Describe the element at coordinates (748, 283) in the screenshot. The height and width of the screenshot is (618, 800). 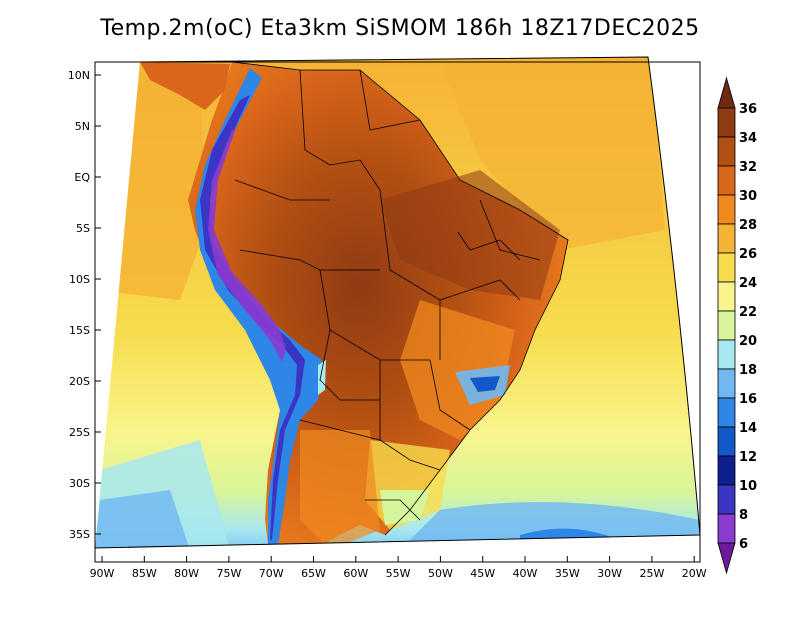
I see `colorbar-label: 24` at that location.